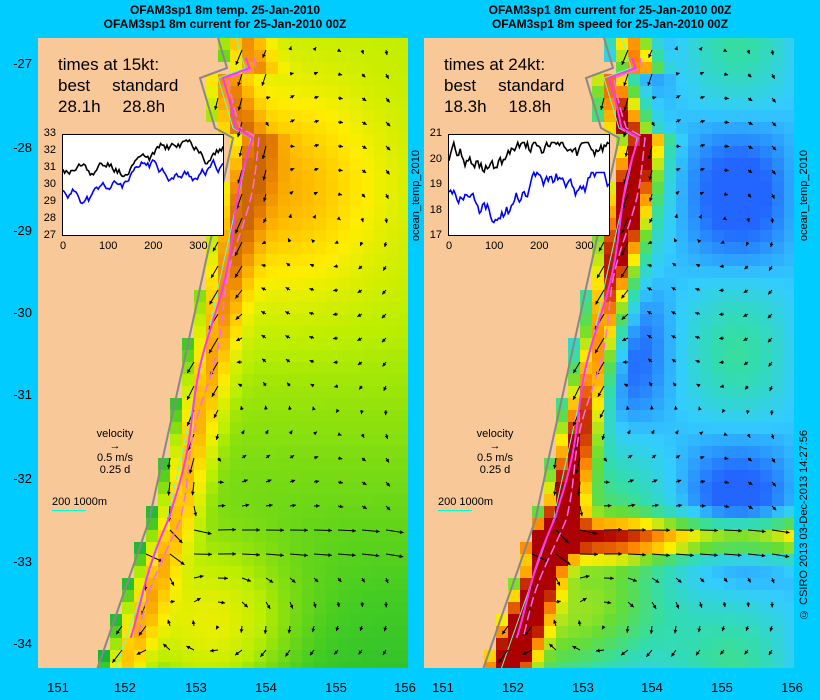 This screenshot has height=700, width=820. I want to click on left-inset-chart, so click(143, 171).